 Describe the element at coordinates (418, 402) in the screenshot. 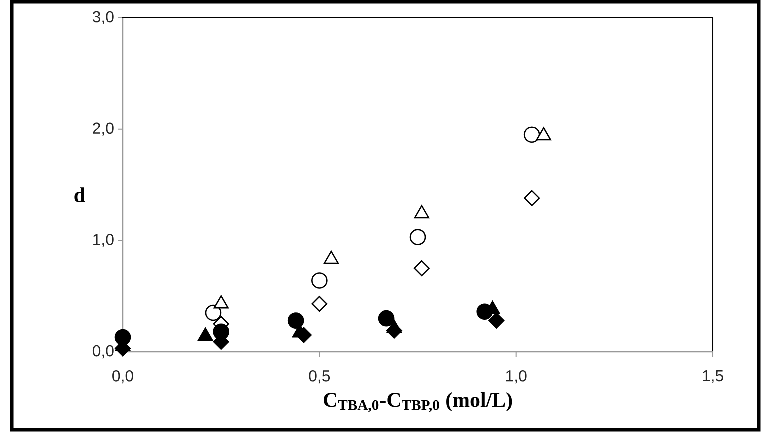

I see `x-axis-title: C$_{TBA,0}$-C$_{TBP,0}$ (mol/L)` at that location.